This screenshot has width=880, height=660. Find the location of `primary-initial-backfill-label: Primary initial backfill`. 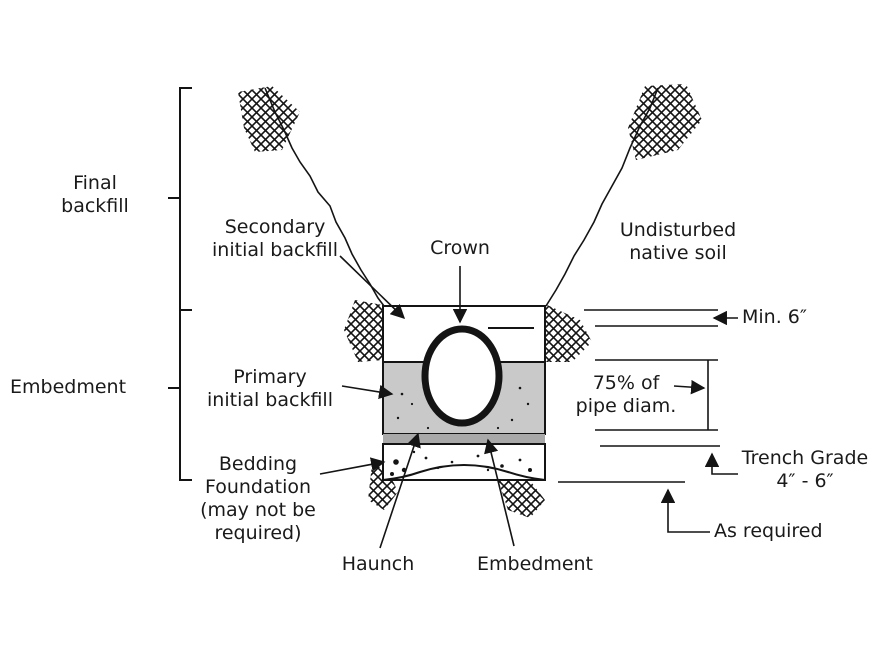

primary-initial-backfill-label: Primary initial backfill is located at coordinates (270, 388).